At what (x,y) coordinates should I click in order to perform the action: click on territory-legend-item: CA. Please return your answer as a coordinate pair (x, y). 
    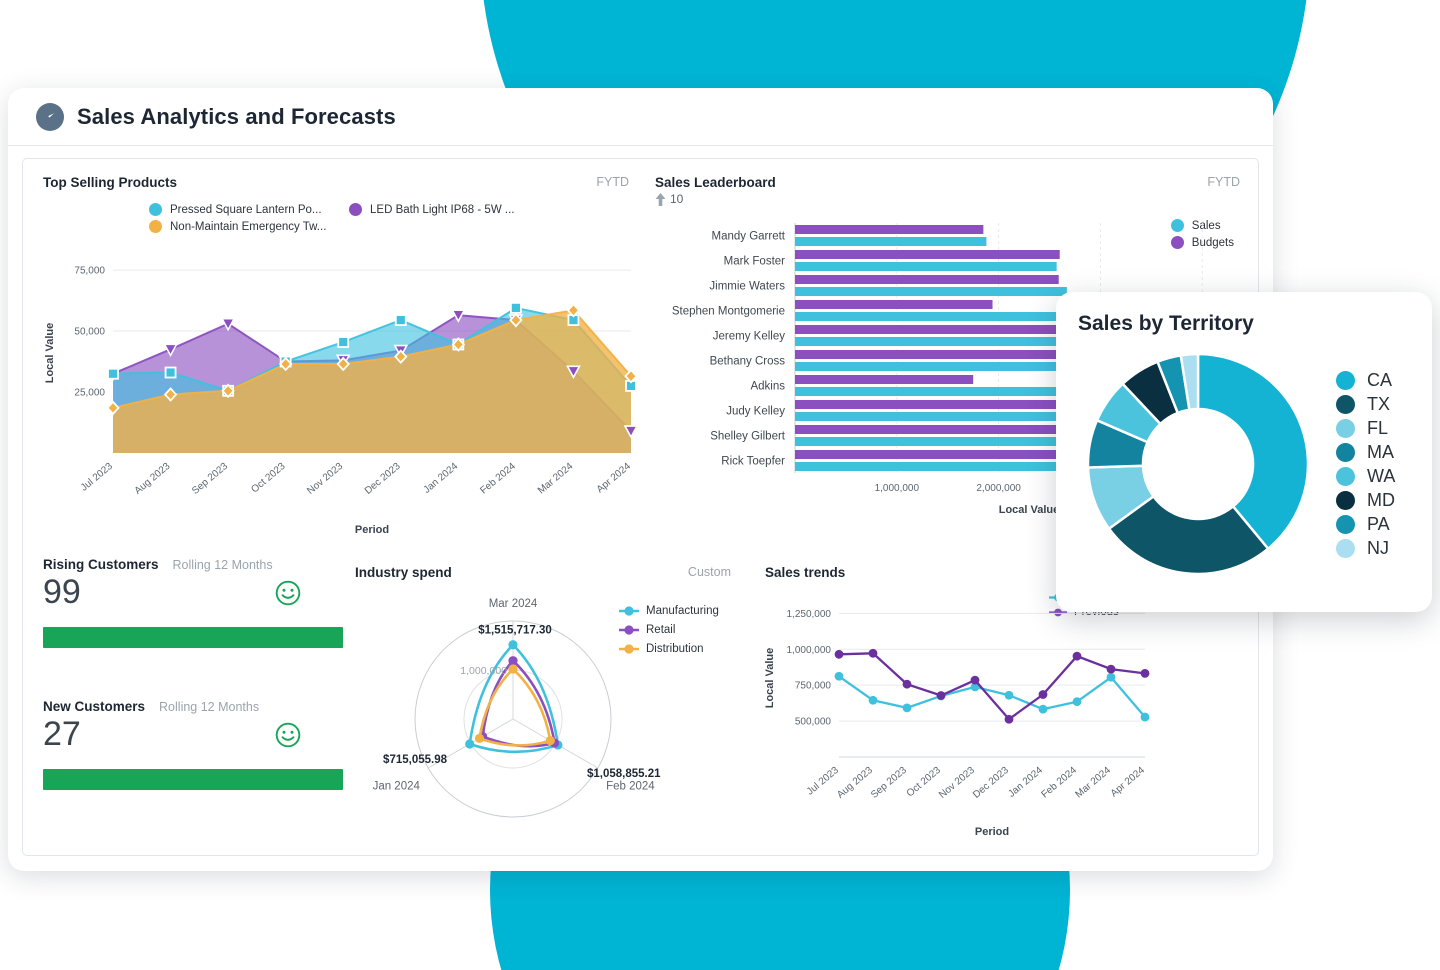
    Looking at the image, I should click on (1365, 380).